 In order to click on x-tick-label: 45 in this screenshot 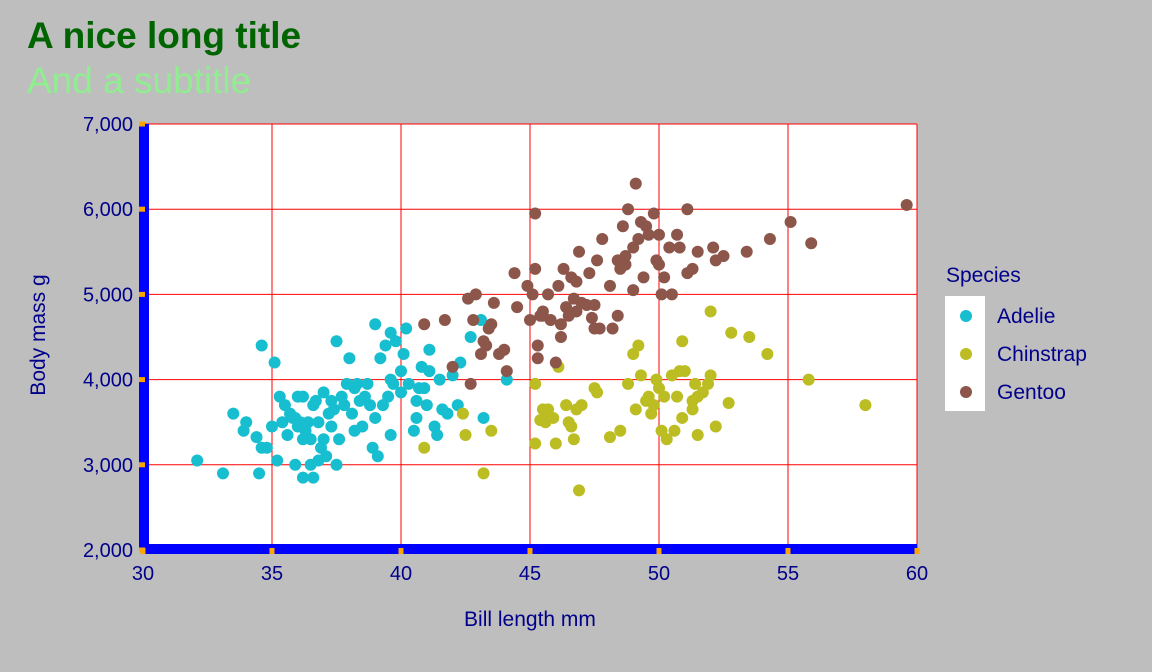, I will do `click(530, 574)`.